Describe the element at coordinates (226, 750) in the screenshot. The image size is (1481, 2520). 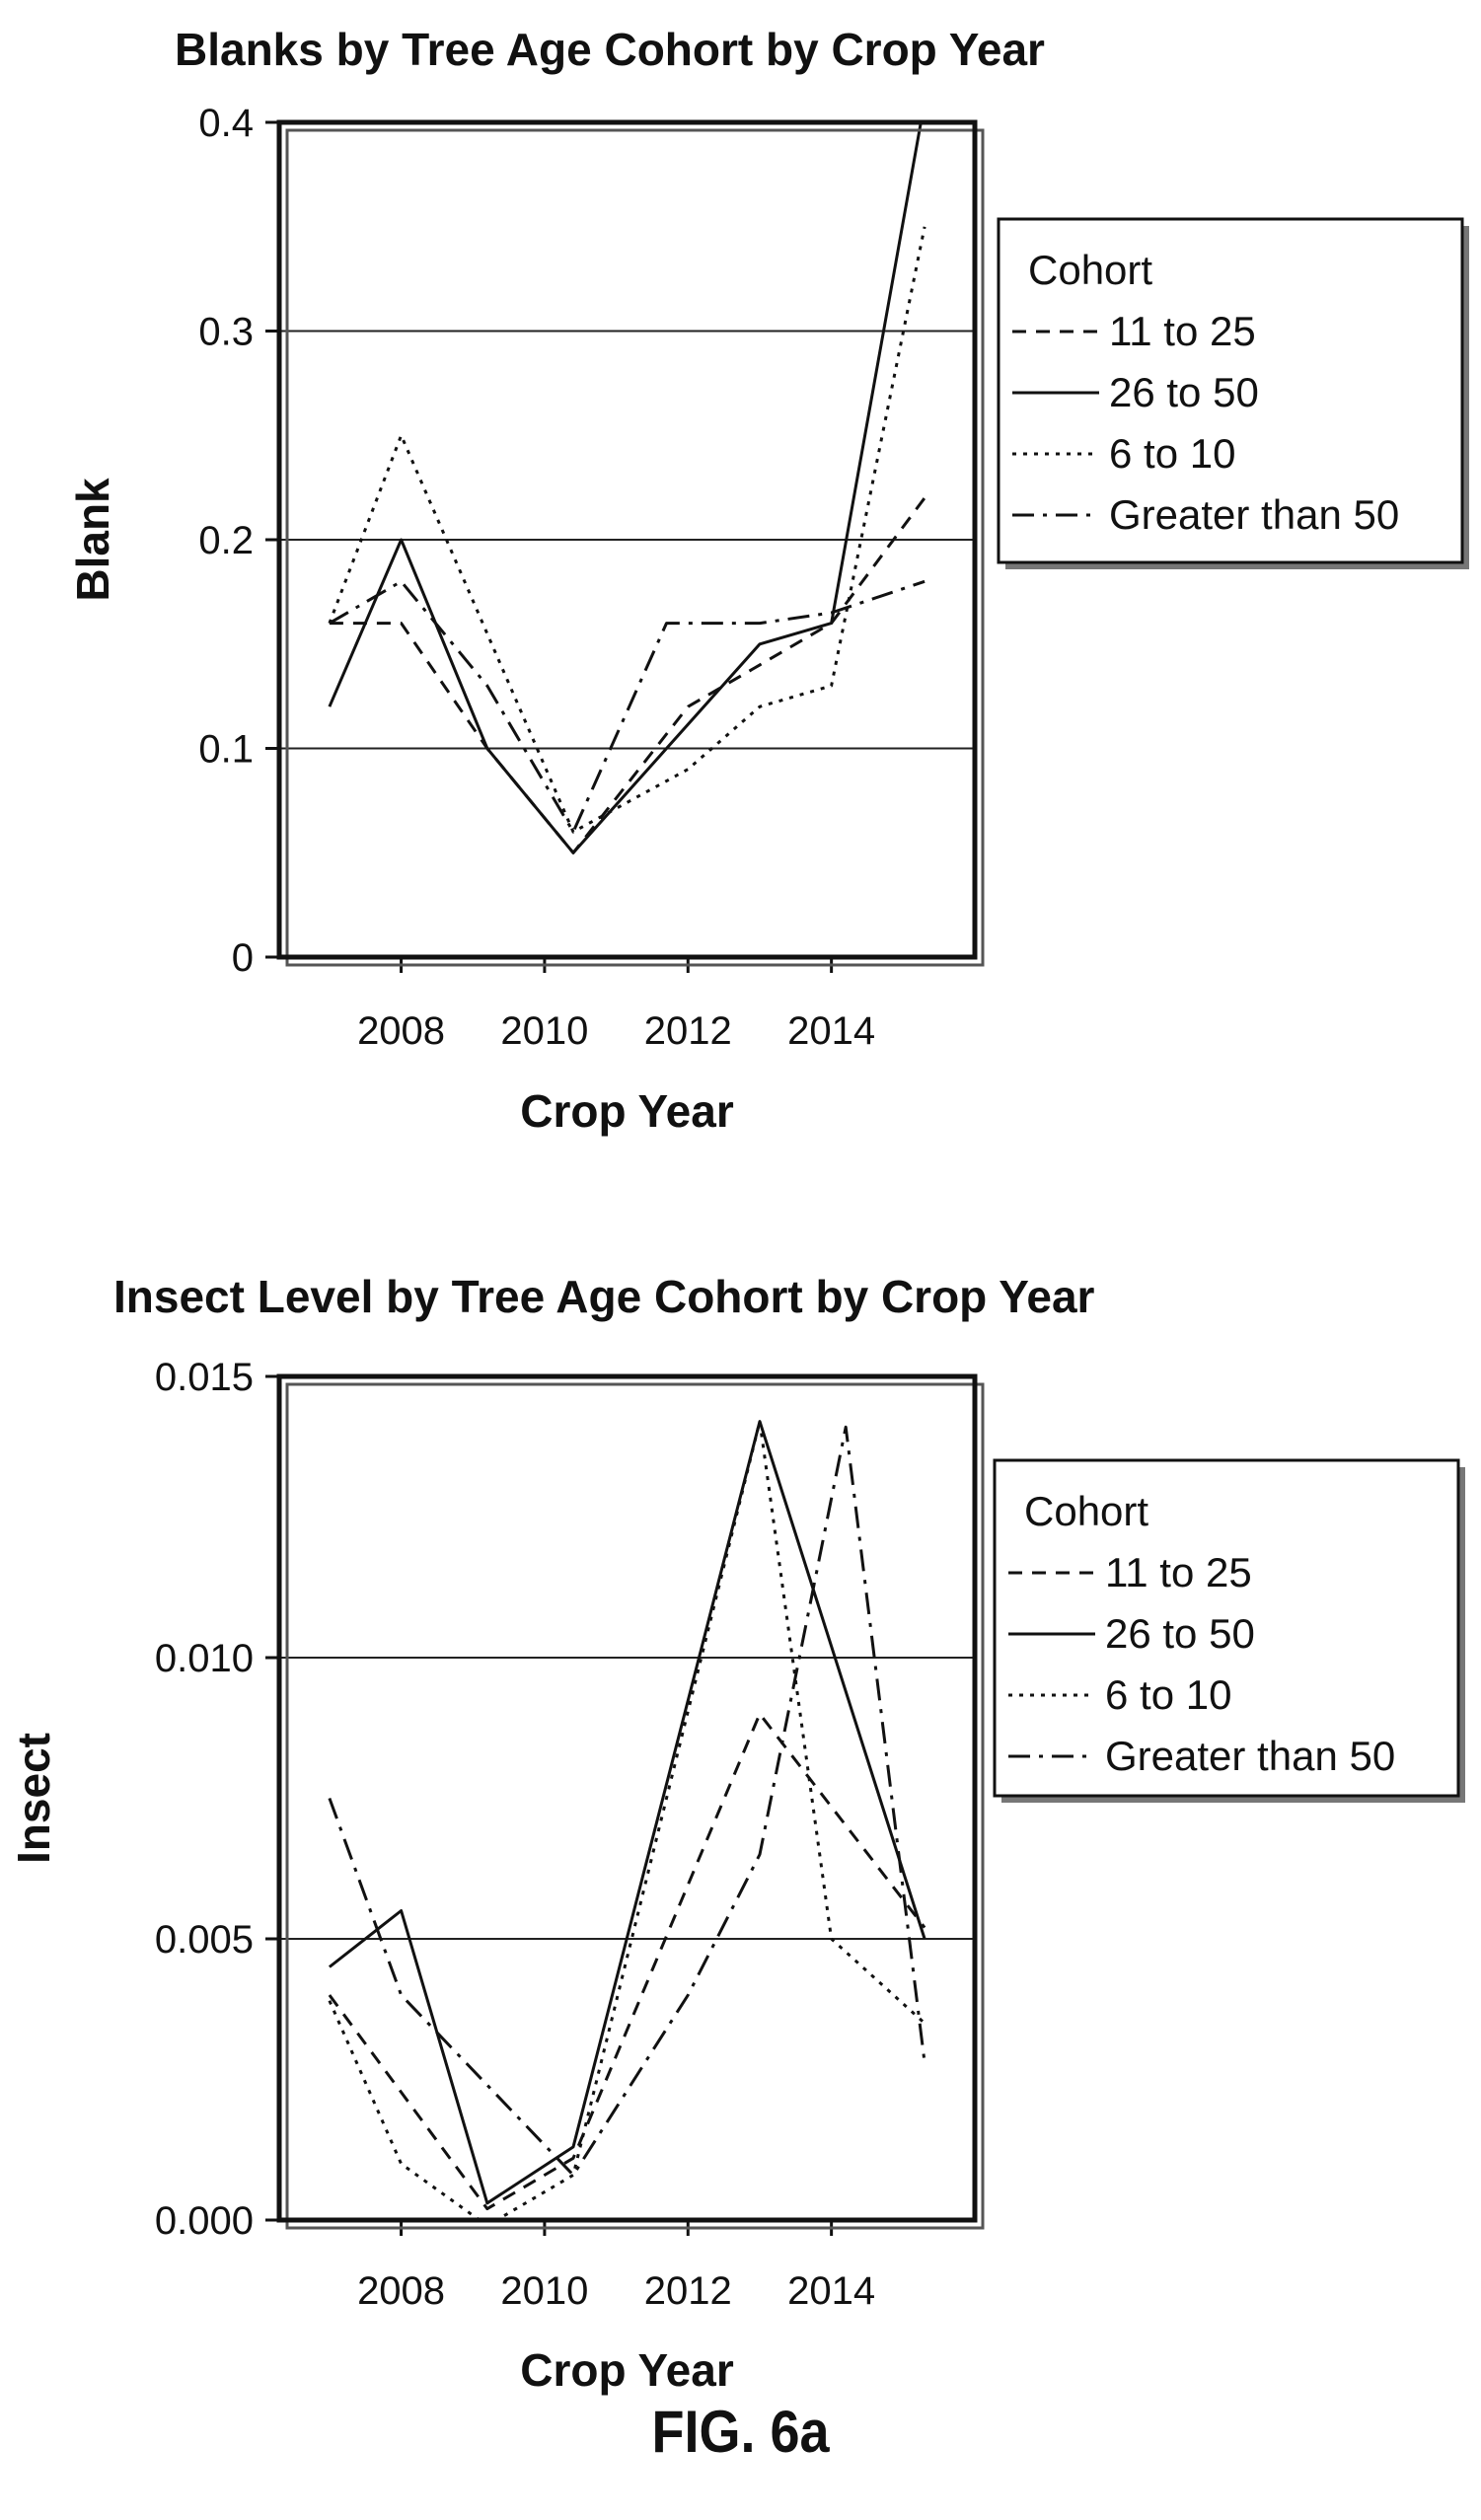
I see `y-tick-label: 0.1` at that location.